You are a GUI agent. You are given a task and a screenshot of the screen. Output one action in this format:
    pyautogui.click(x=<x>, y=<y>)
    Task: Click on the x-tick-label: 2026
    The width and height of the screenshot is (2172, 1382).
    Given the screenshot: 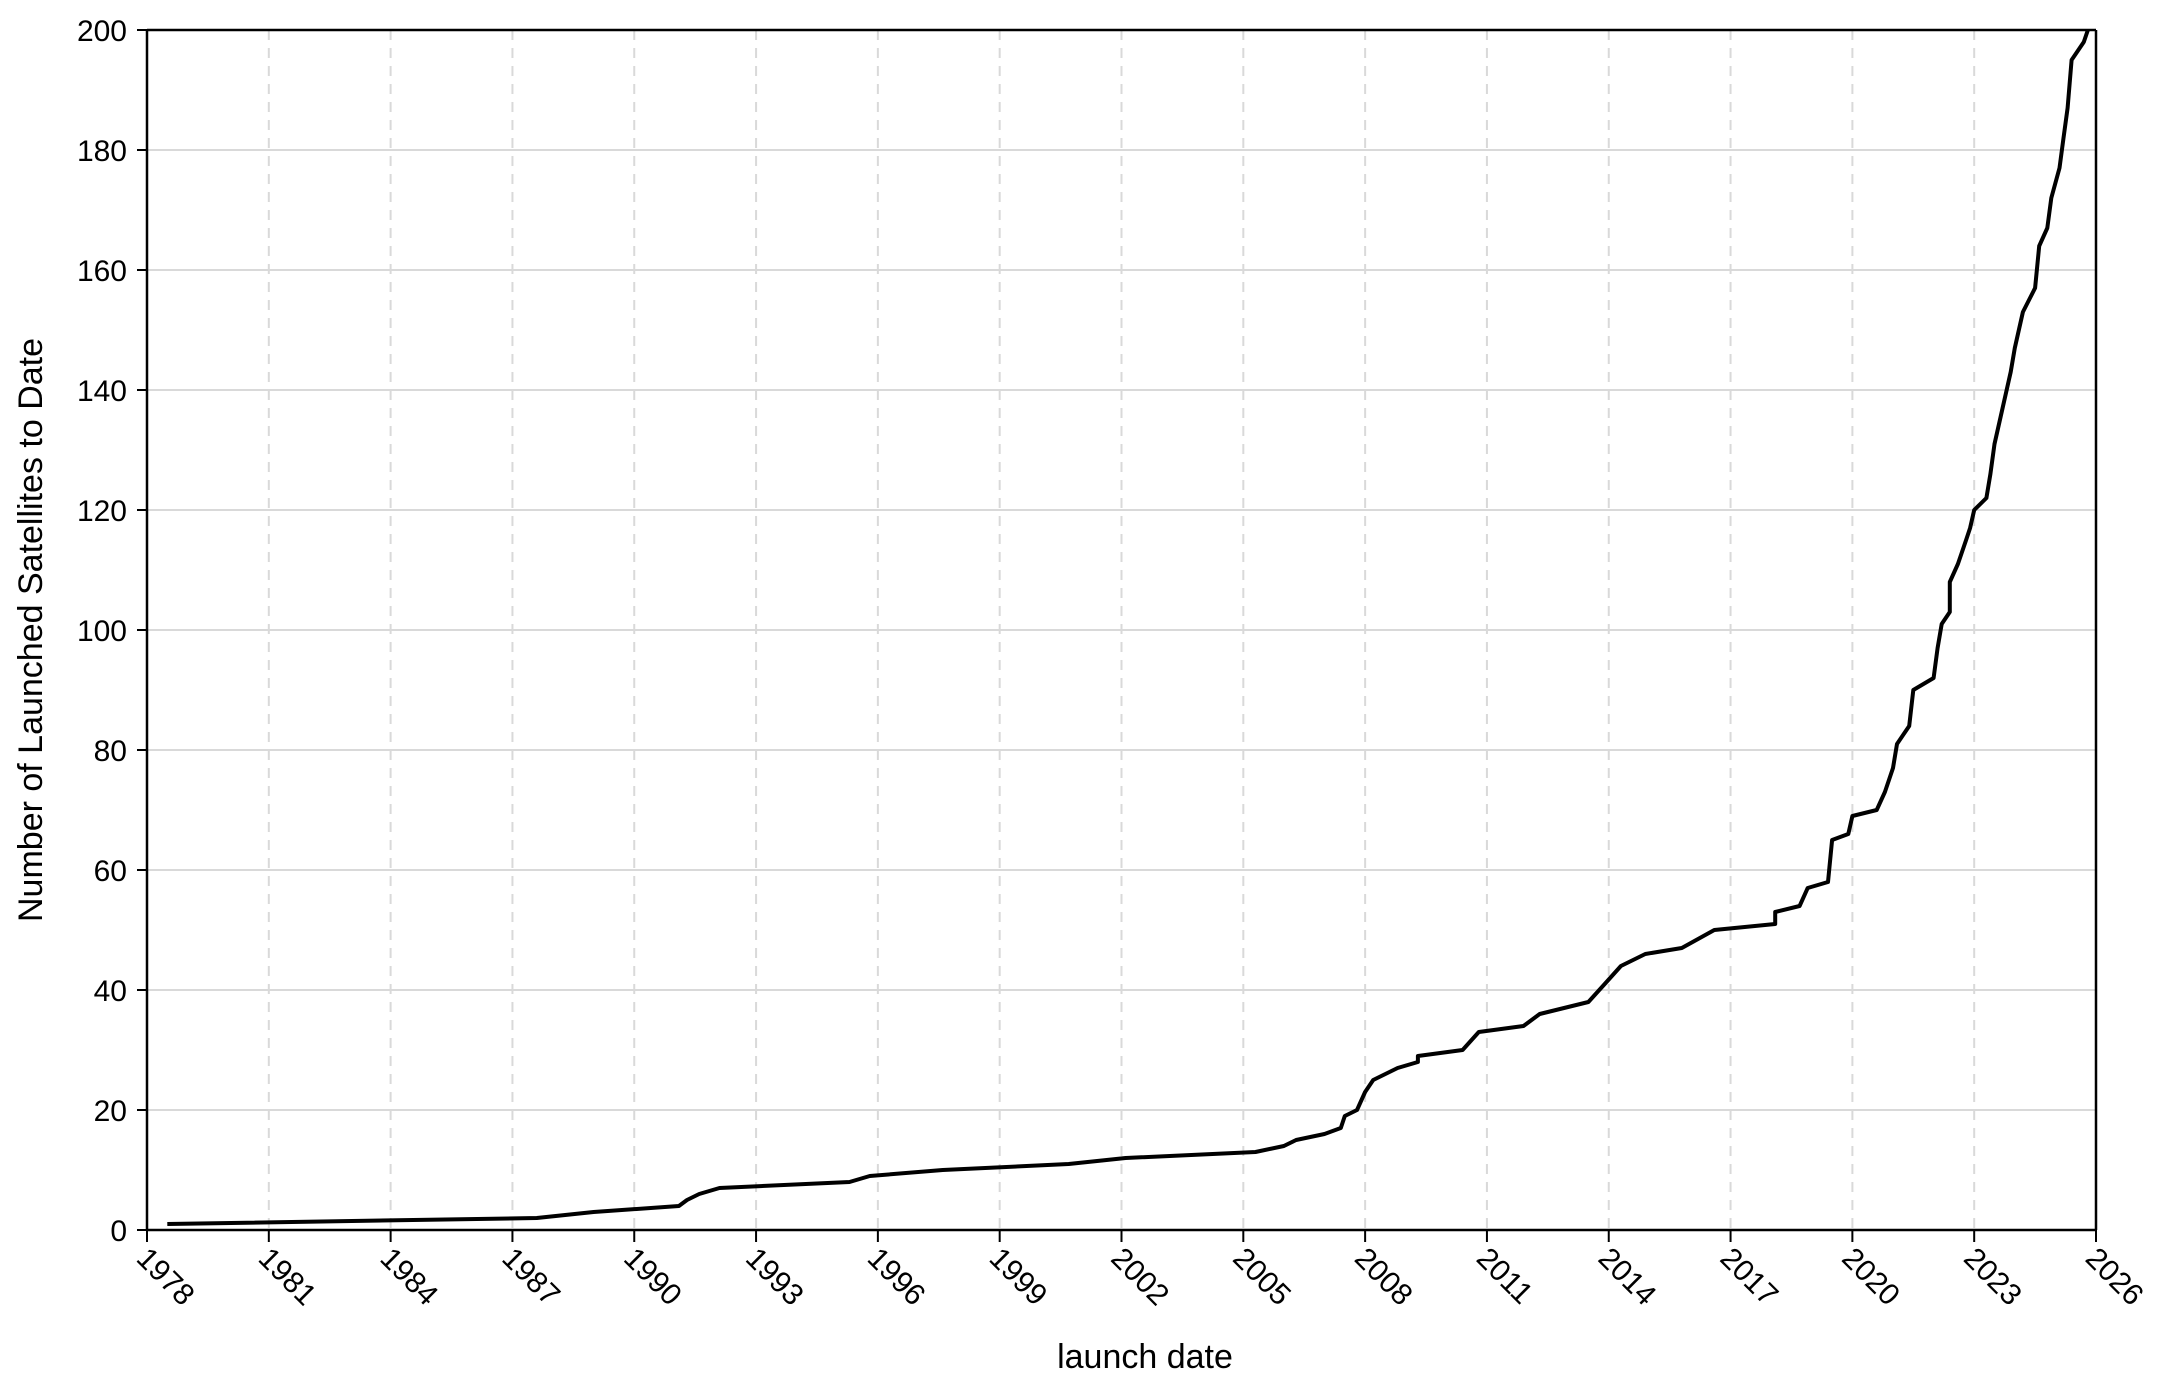 What is the action you would take?
    pyautogui.click(x=2114, y=1277)
    